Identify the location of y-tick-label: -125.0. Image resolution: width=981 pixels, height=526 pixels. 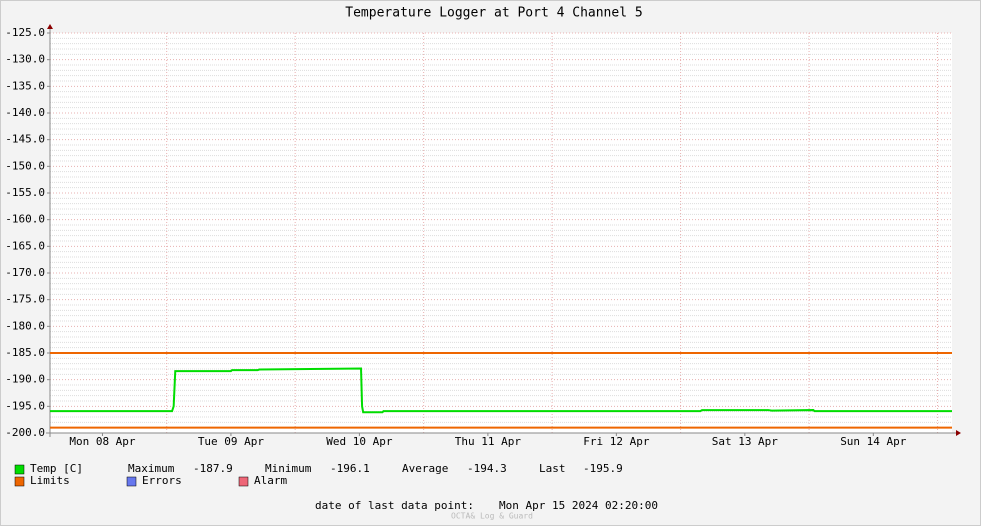
(25, 32).